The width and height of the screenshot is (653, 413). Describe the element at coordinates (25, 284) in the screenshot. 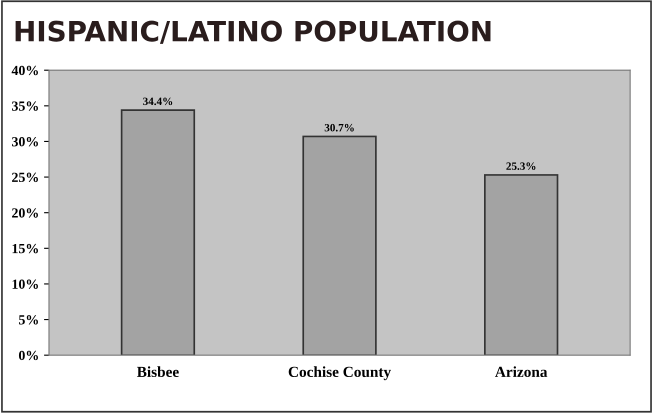

I see `y-tick-label: 10%` at that location.